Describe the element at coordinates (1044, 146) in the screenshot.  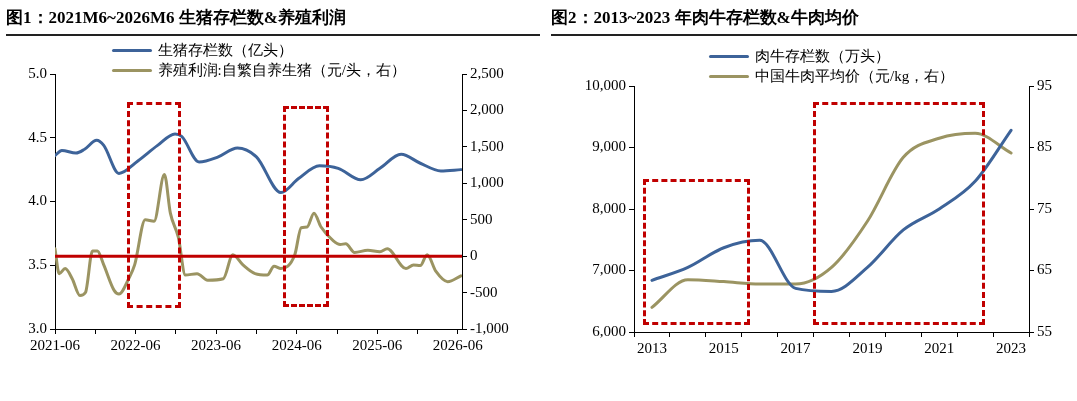
I see `y2-tick-label: 85` at that location.